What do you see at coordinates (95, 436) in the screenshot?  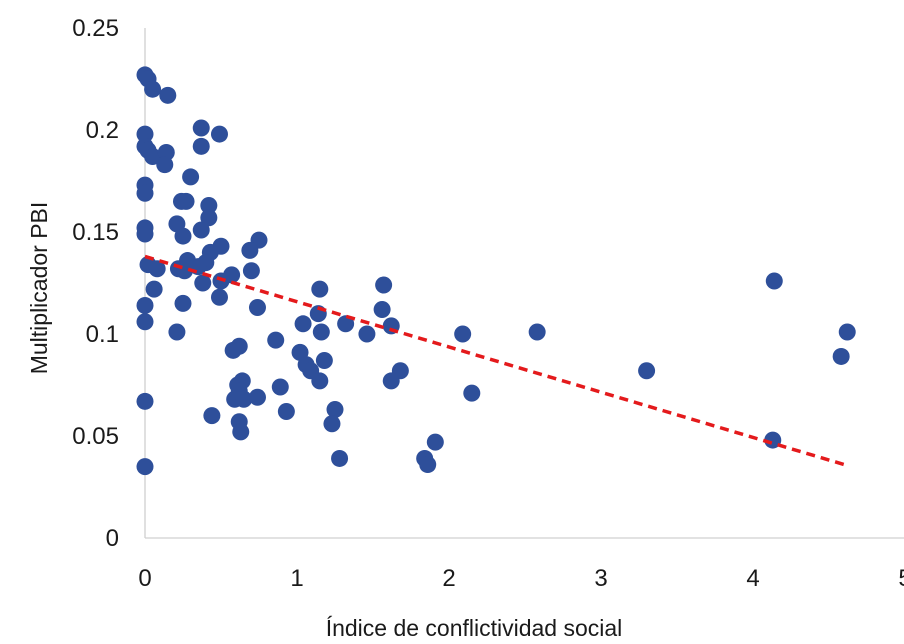 I see `y-tick-label: 0.05` at bounding box center [95, 436].